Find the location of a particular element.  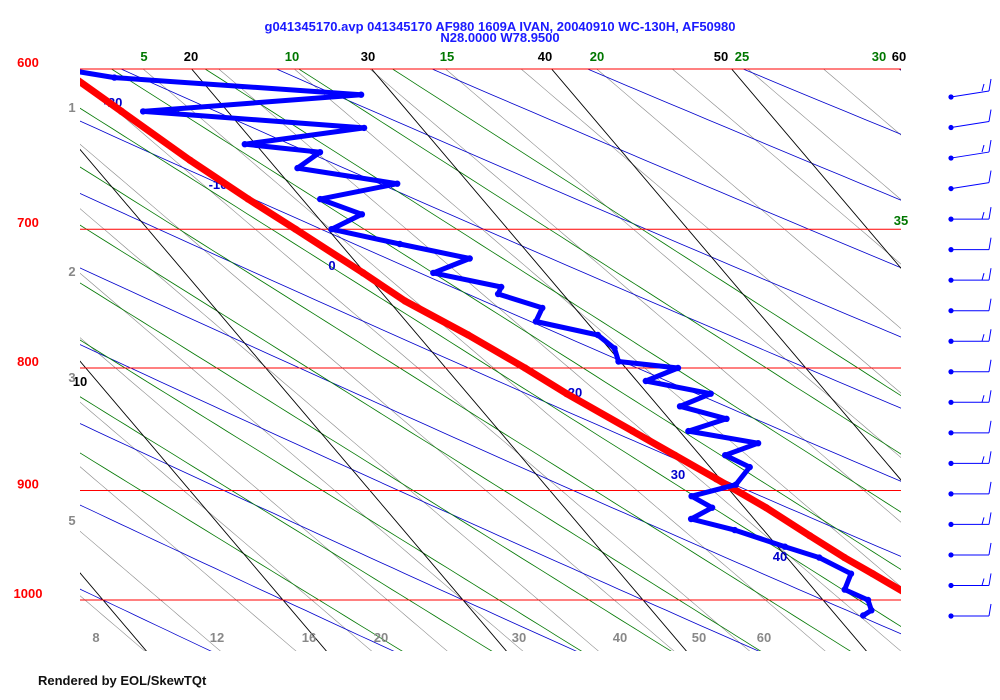

mixing-ratio-label: 20 is located at coordinates (381, 637).